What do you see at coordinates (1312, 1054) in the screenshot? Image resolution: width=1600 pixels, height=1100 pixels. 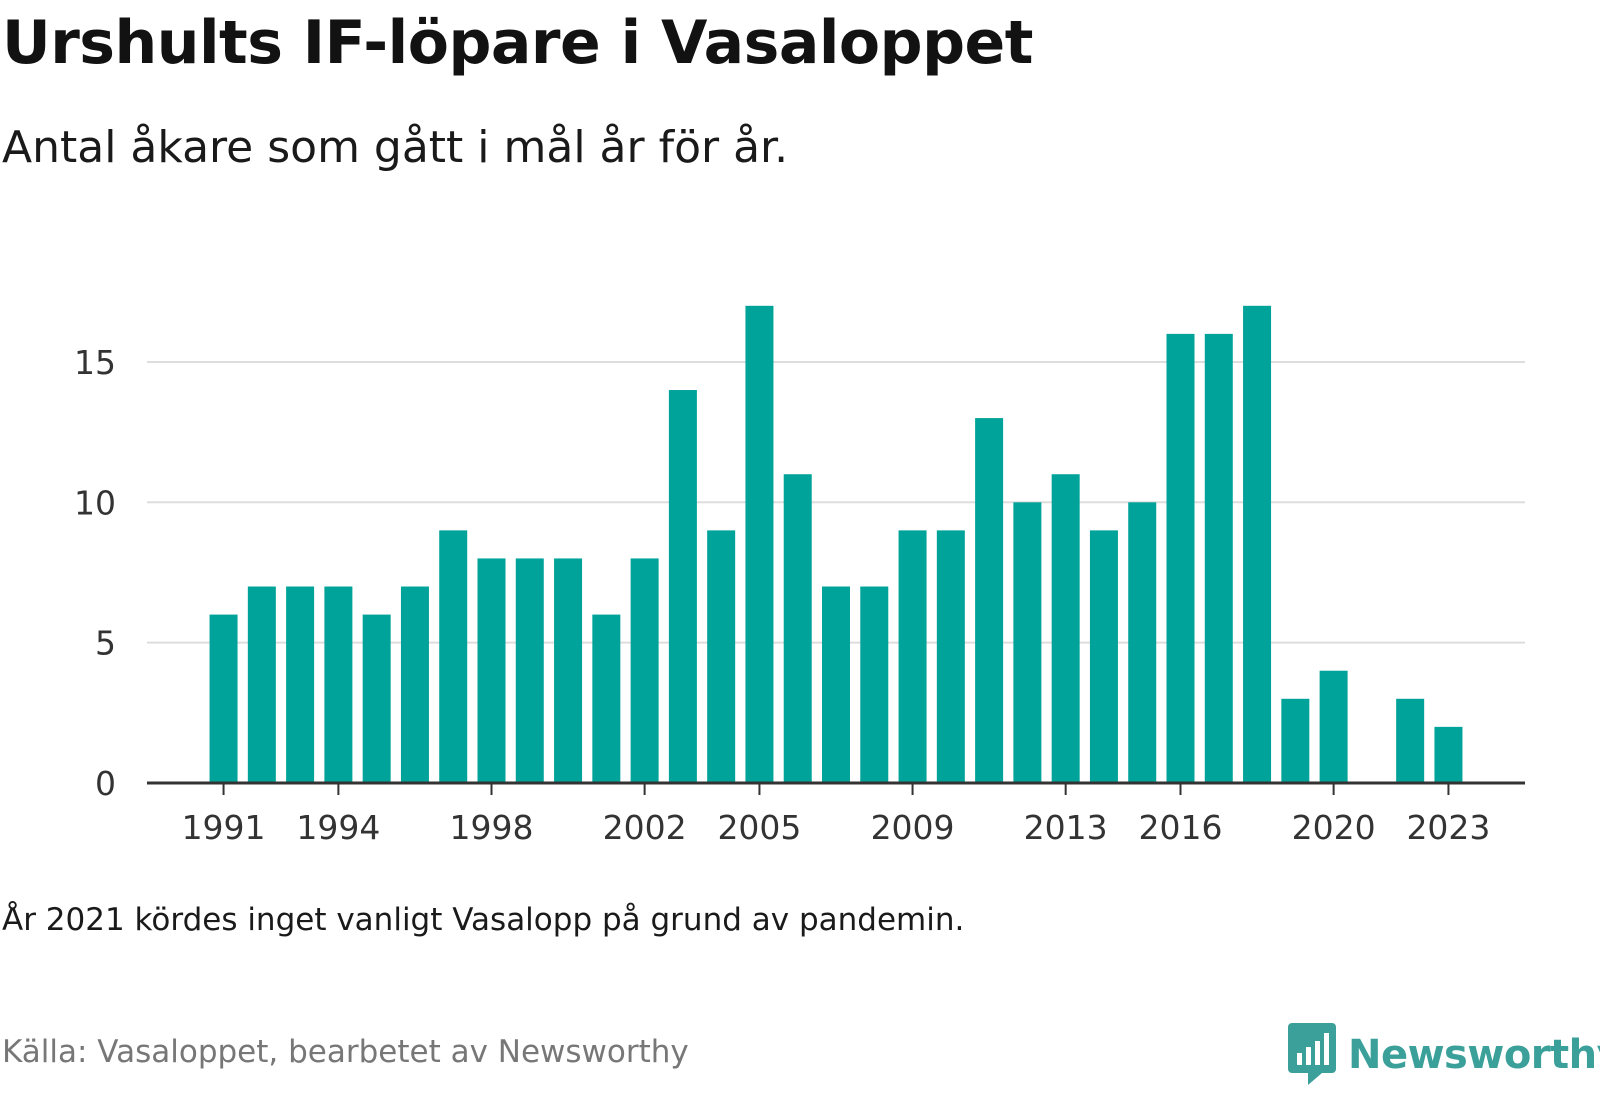 I see `newsworthy-logo-icon` at bounding box center [1312, 1054].